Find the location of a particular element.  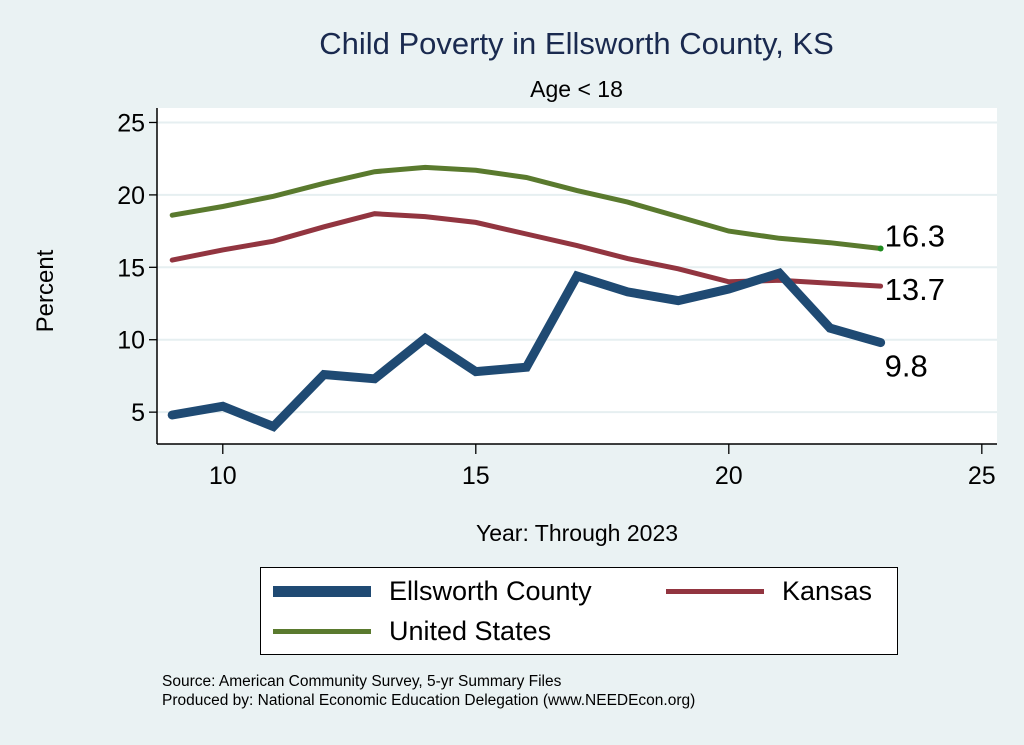

chart-title: Child Poverty in Ellsworth County, KS is located at coordinates (576, 43).